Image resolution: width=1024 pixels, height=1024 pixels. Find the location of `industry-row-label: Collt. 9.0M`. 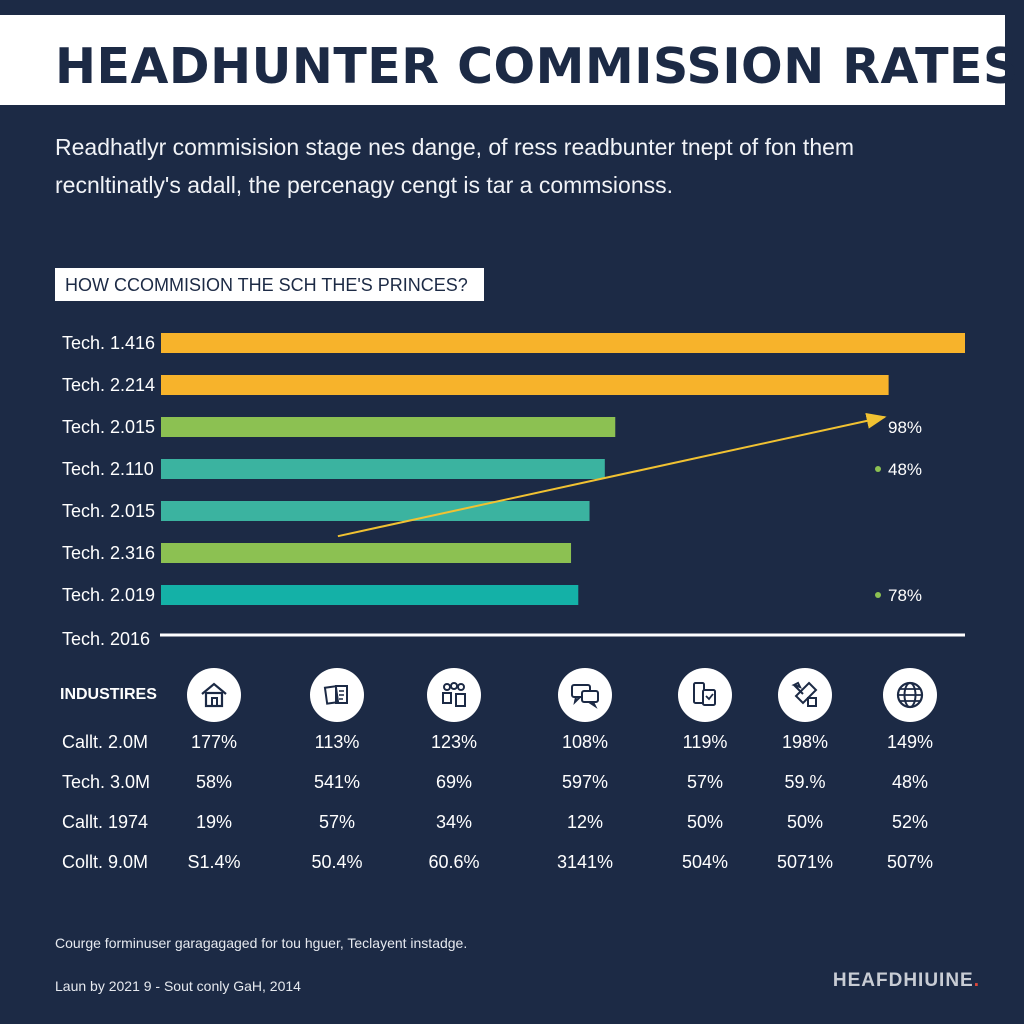

industry-row-label: Collt. 9.0M is located at coordinates (105, 862).